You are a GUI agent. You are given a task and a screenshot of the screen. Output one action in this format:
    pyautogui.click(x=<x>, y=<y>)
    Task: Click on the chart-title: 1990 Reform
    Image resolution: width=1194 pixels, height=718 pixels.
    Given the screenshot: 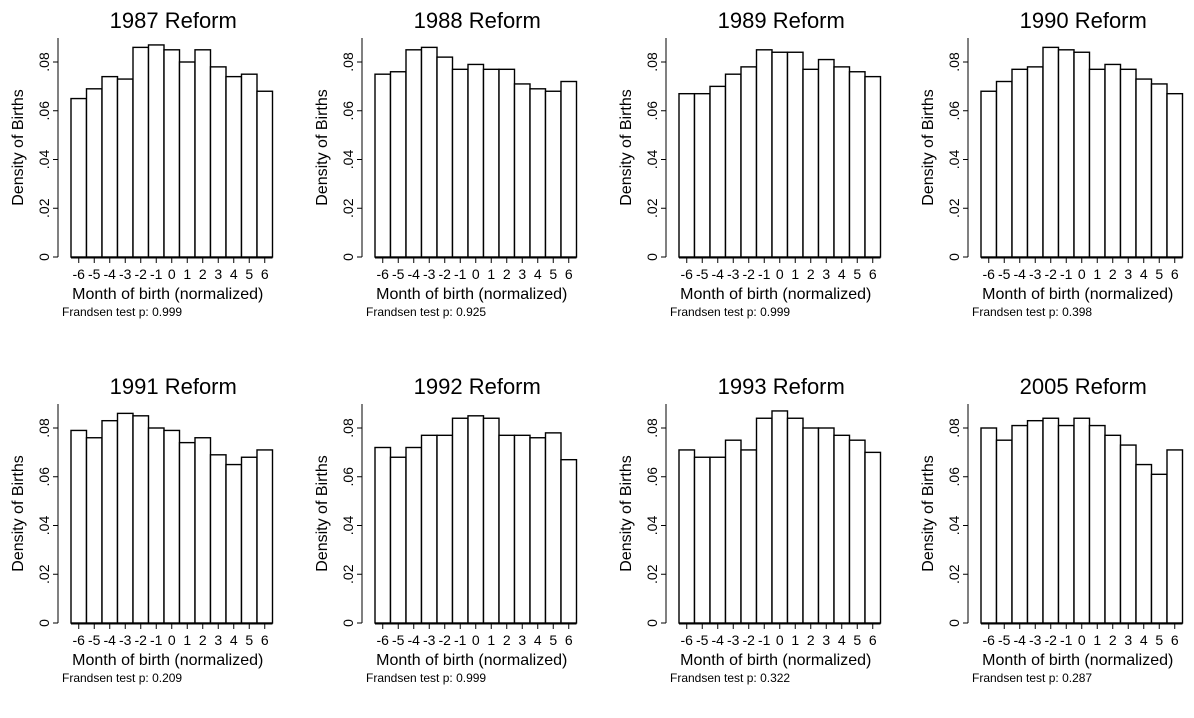 What is the action you would take?
    pyautogui.click(x=1083, y=20)
    